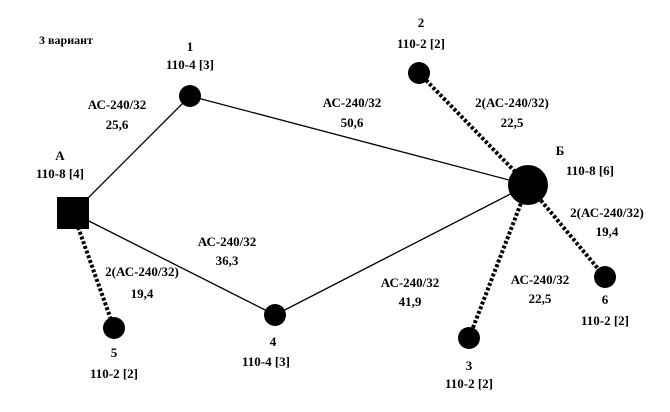 This screenshot has width=670, height=412. I want to click on variant-title: 3 вариант, so click(66, 40).